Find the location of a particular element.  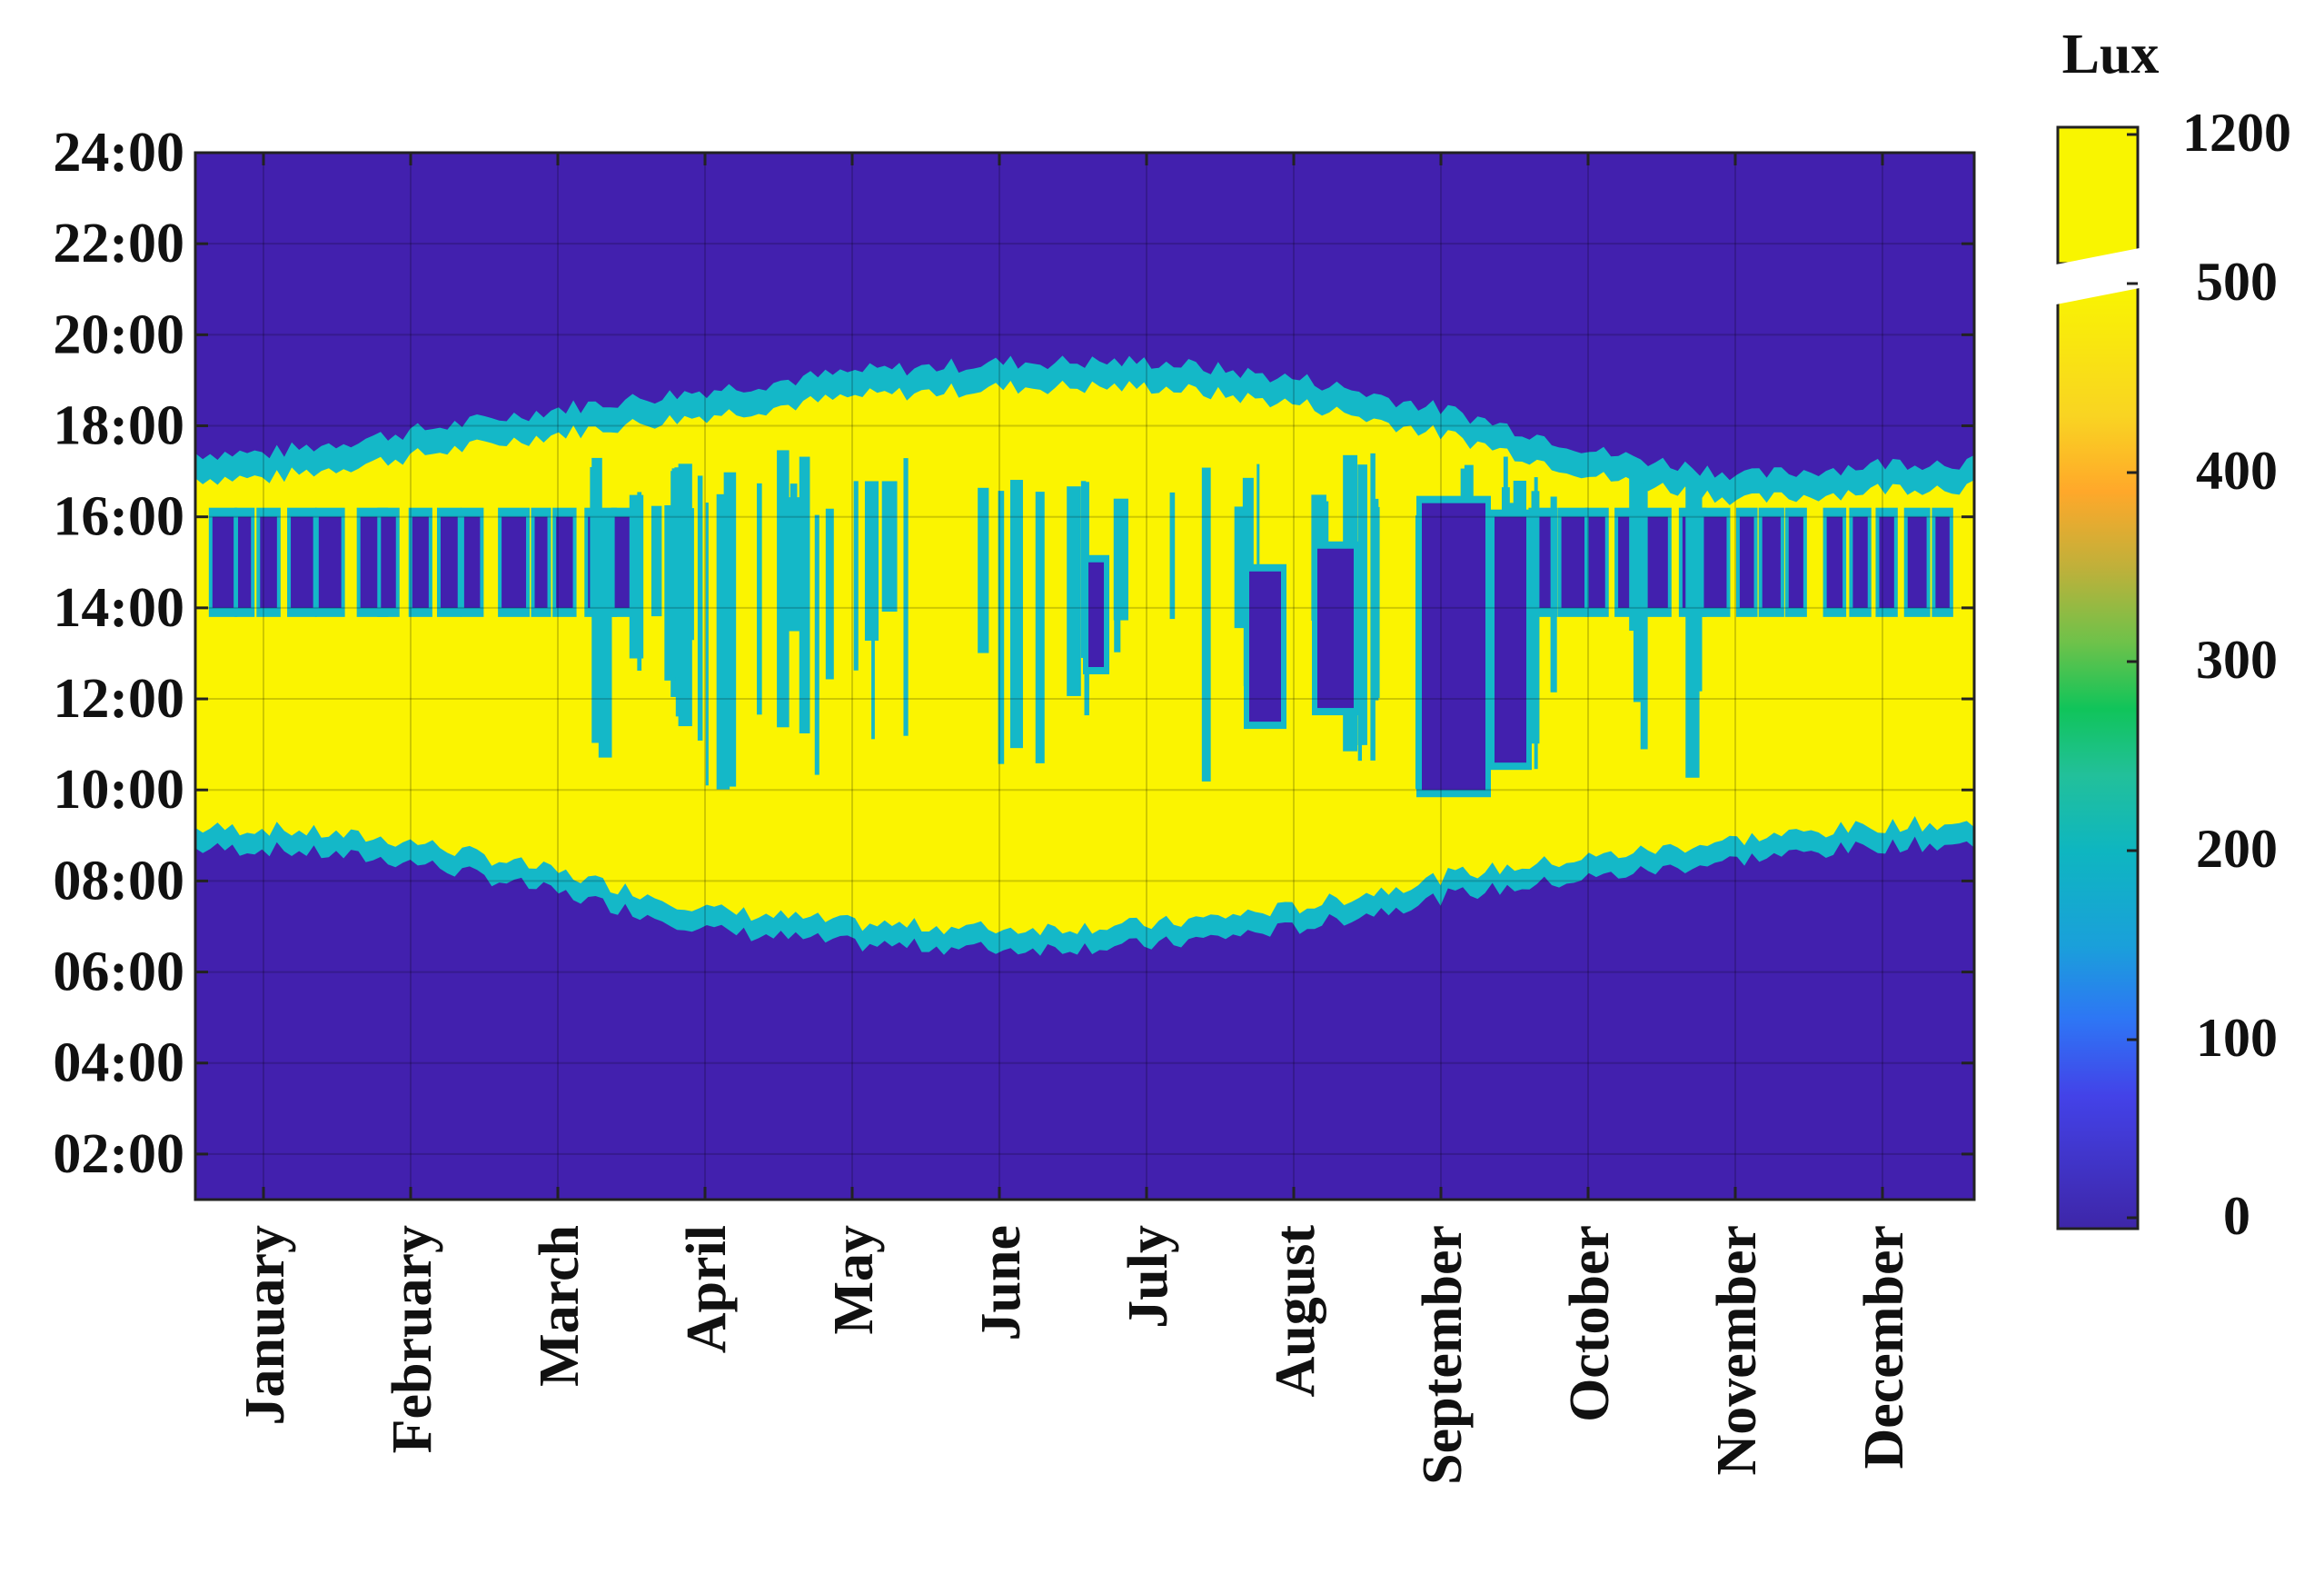

colorbar-title: Lux is located at coordinates (2111, 54).